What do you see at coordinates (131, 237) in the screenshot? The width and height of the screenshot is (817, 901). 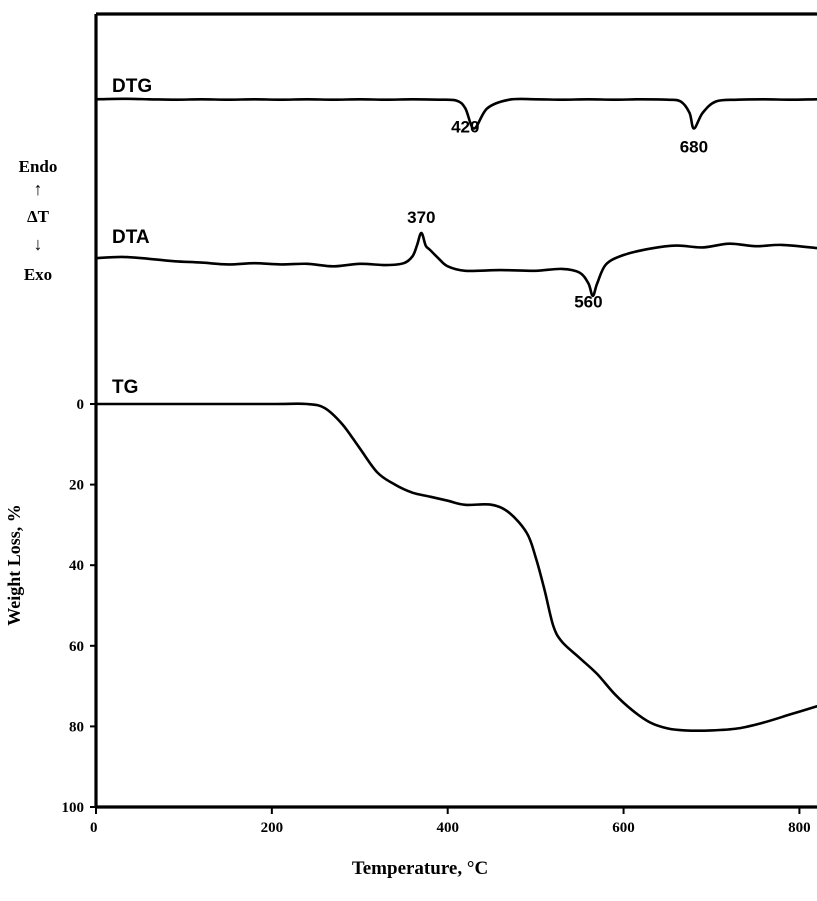 I see `dta-series-label: DTA` at bounding box center [131, 237].